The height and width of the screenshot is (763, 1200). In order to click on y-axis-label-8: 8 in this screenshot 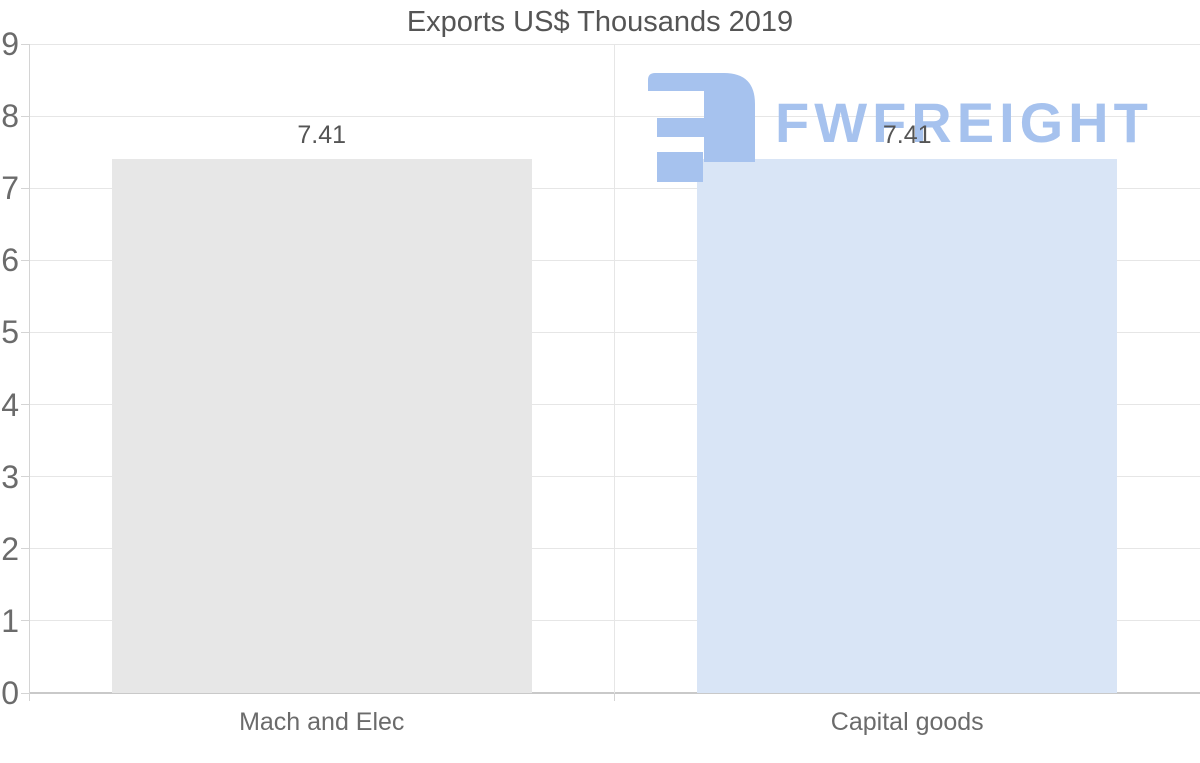, I will do `click(10, 116)`.